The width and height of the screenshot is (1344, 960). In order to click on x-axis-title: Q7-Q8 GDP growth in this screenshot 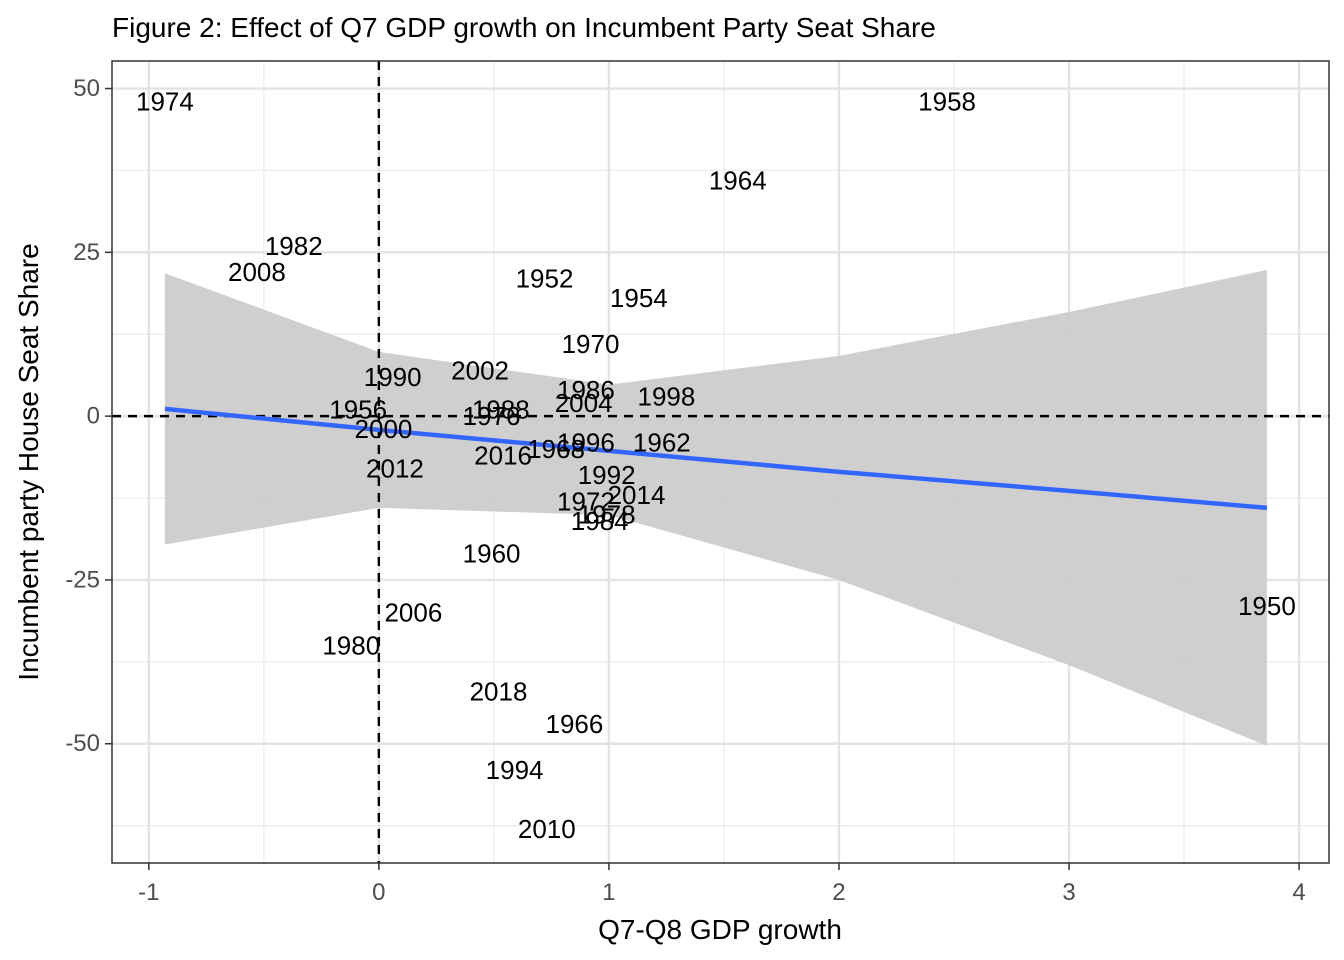, I will do `click(720, 929)`.